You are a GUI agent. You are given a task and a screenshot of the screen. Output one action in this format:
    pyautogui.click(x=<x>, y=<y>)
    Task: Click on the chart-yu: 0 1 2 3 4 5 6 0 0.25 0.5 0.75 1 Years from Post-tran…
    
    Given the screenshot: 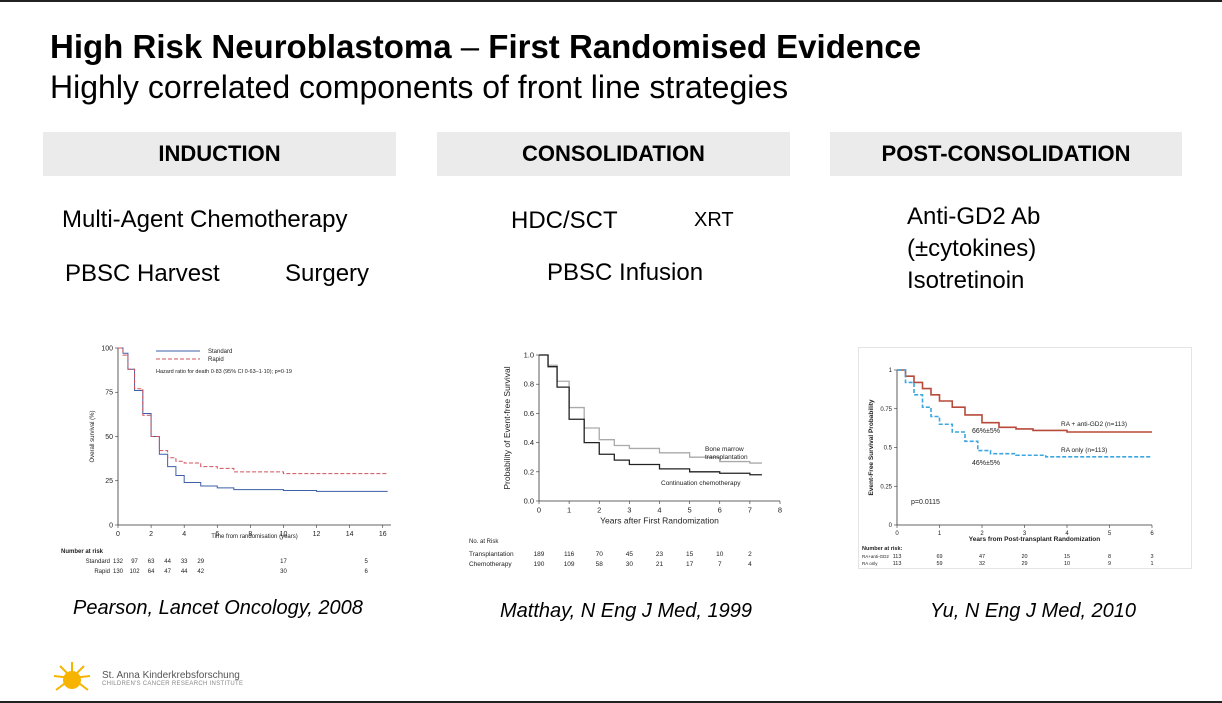 What is the action you would take?
    pyautogui.click(x=1008, y=467)
    